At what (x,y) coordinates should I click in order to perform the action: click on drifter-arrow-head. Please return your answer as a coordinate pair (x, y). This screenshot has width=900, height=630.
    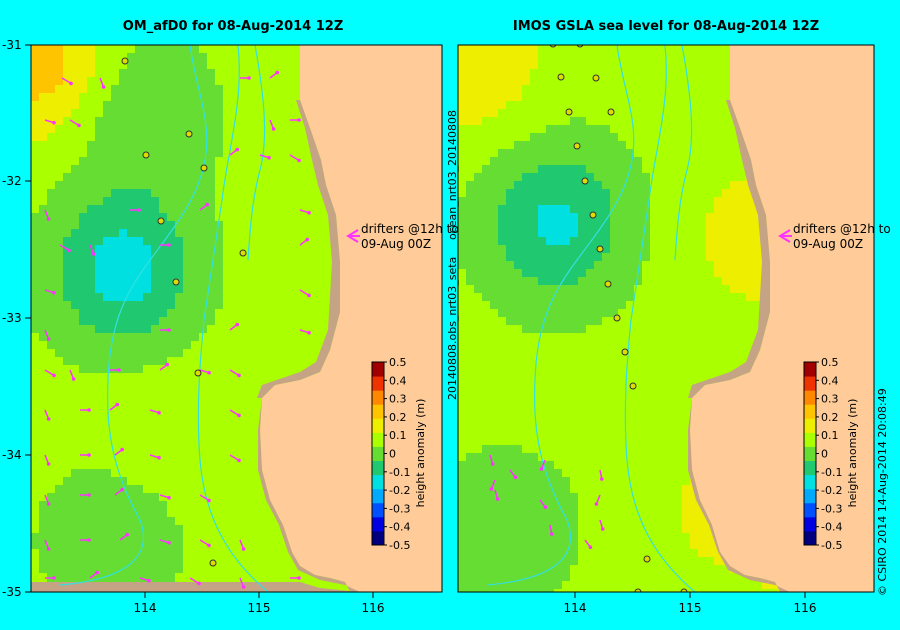
    Looking at the image, I should click on (249, 78).